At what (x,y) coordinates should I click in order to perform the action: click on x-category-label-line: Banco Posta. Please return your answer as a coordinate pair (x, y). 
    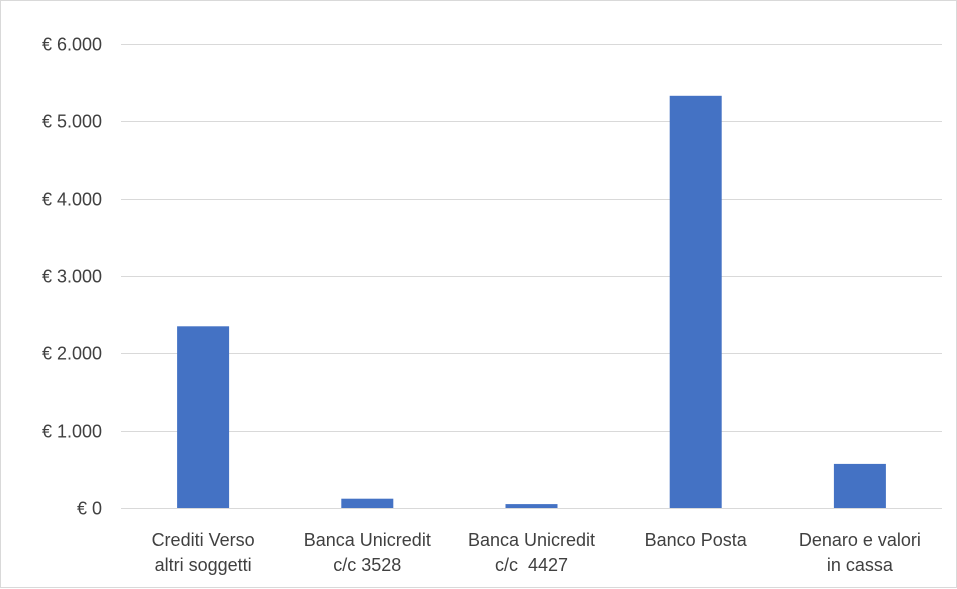
    Looking at the image, I should click on (696, 540).